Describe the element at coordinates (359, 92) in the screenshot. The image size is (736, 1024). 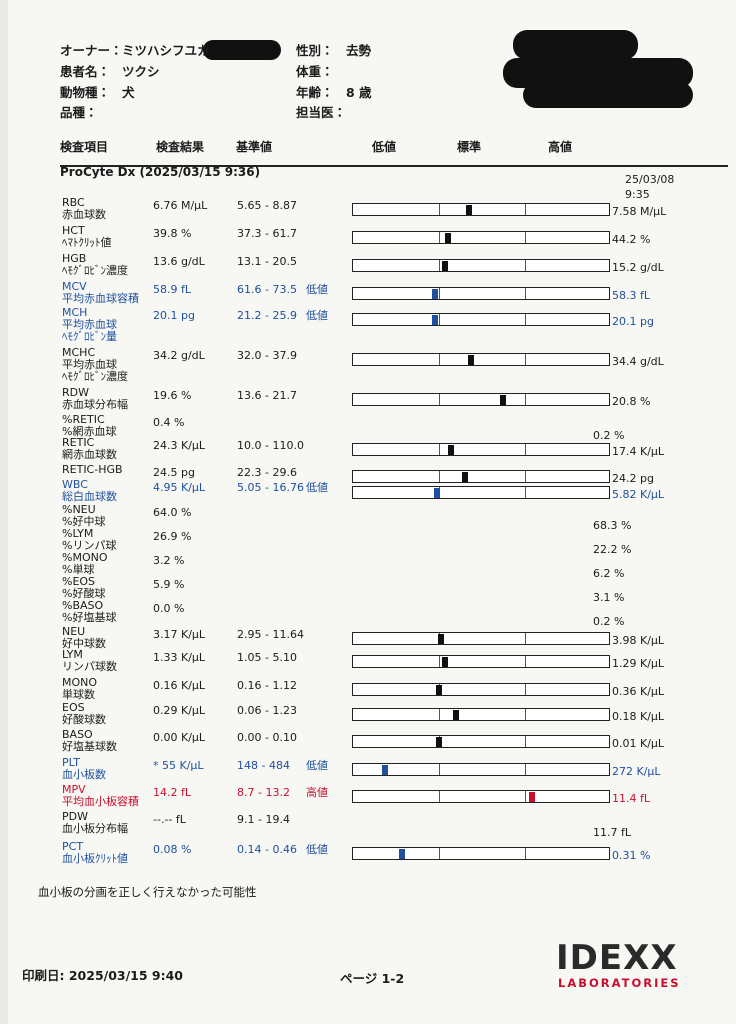
I see `field-value: 8 歳` at that location.